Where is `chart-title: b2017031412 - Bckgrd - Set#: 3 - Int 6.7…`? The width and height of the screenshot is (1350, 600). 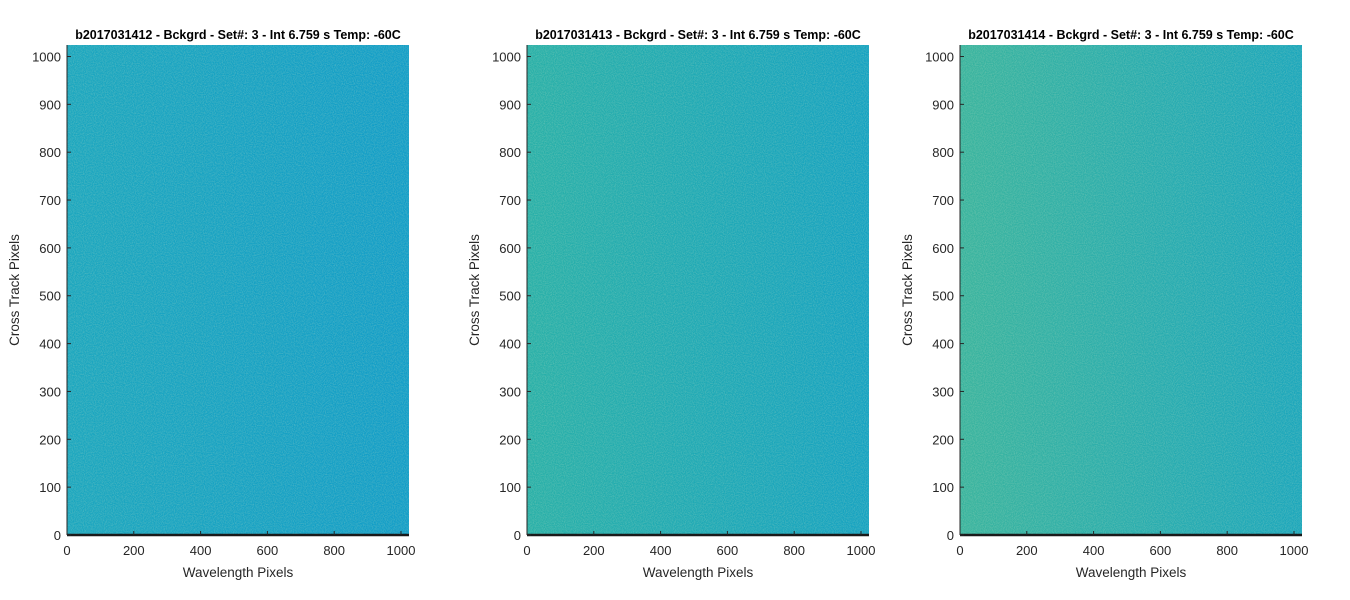 chart-title: b2017031412 - Bckgrd - Set#: 3 - Int 6.7… is located at coordinates (238, 35).